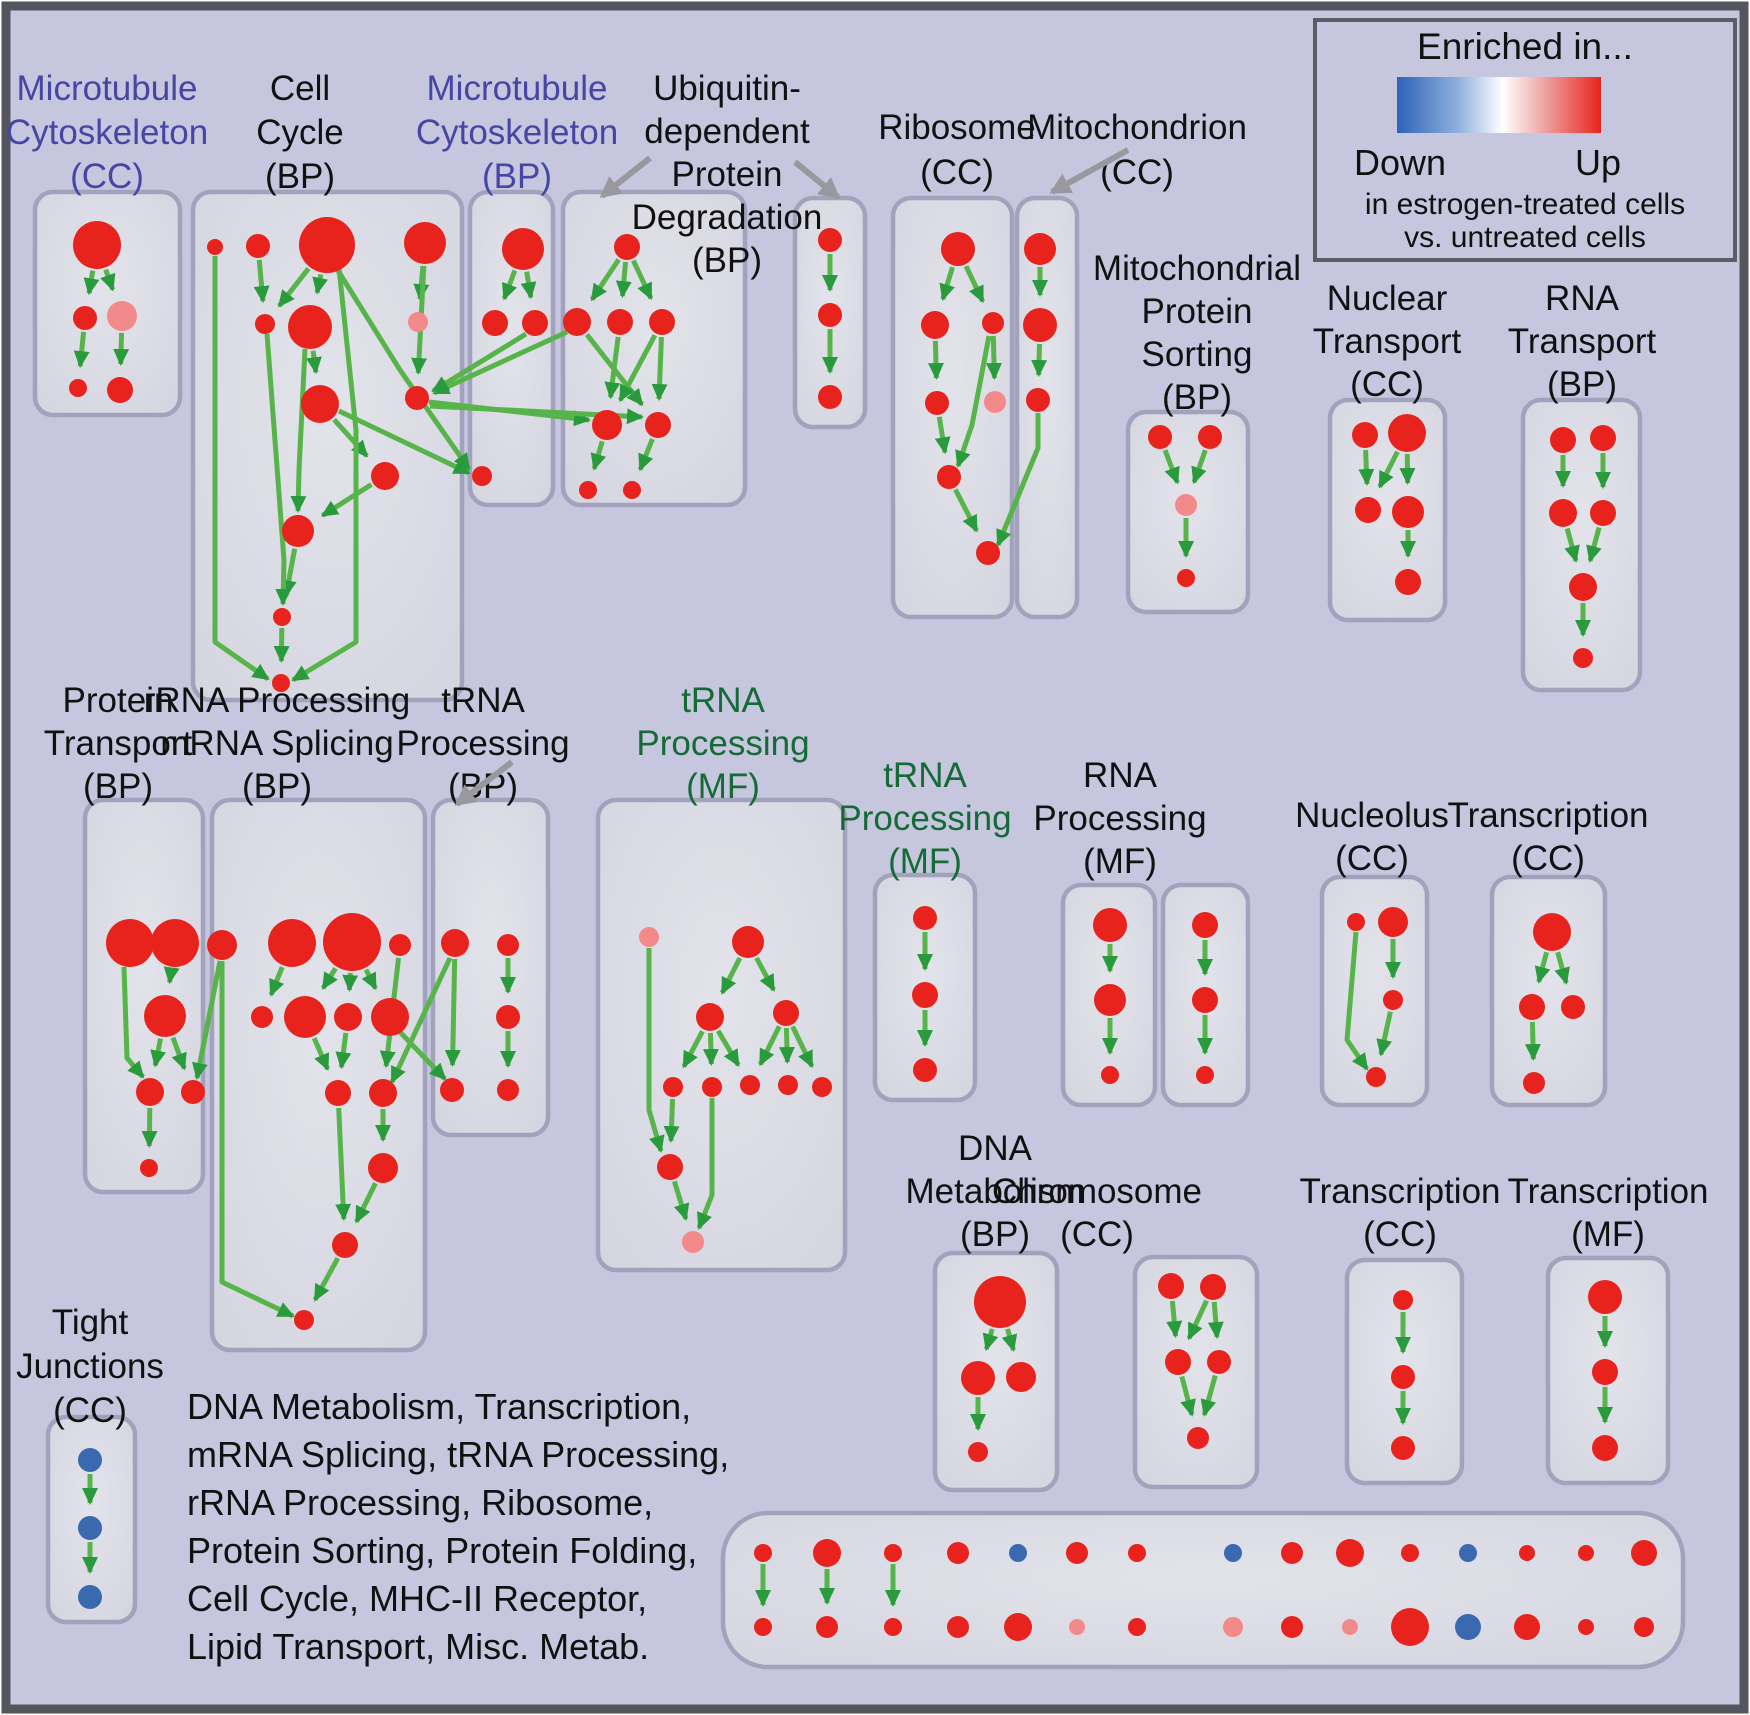 The image size is (1750, 1715). I want to click on cluster-label-mitochondrial-protein-sorting-bp-line1: Mitochondrial, so click(1197, 268).